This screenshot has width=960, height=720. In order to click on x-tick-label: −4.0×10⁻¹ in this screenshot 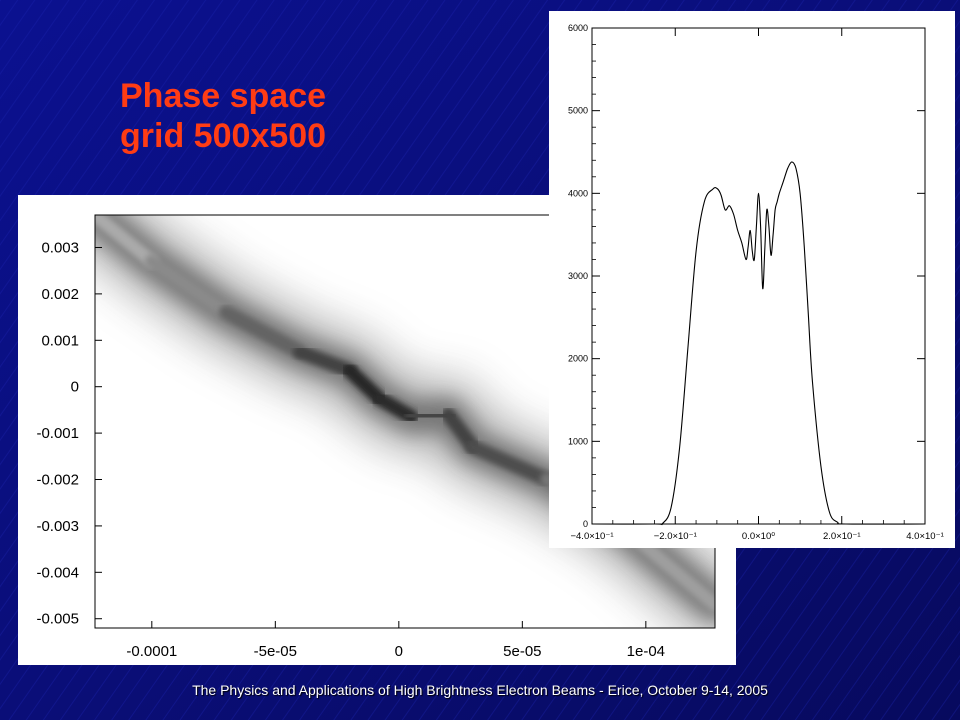, I will do `click(591, 536)`.